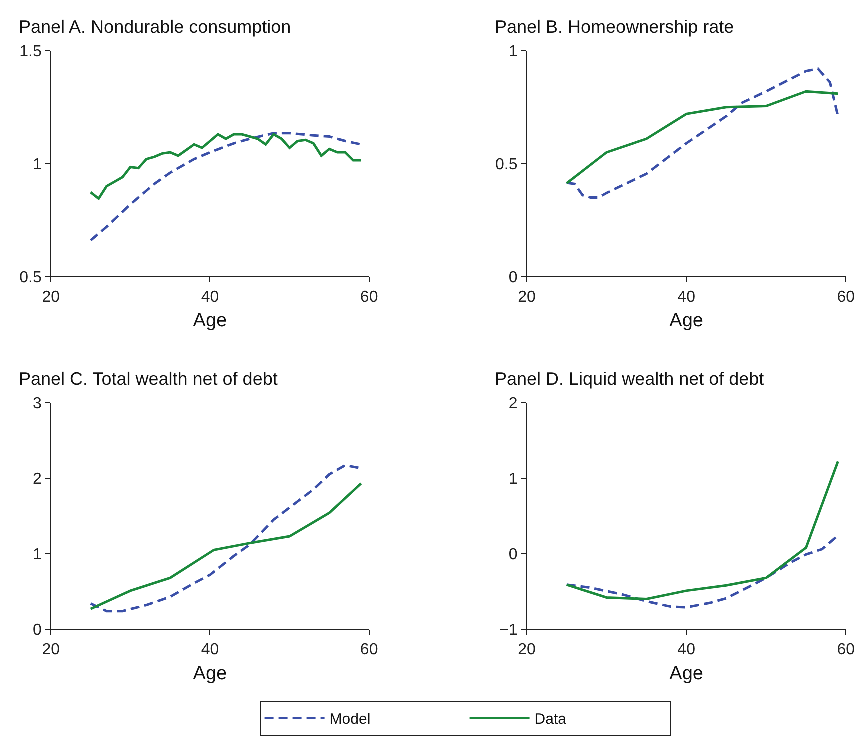 The height and width of the screenshot is (746, 863). What do you see at coordinates (509, 631) in the screenshot?
I see `y-tick-label: −1` at bounding box center [509, 631].